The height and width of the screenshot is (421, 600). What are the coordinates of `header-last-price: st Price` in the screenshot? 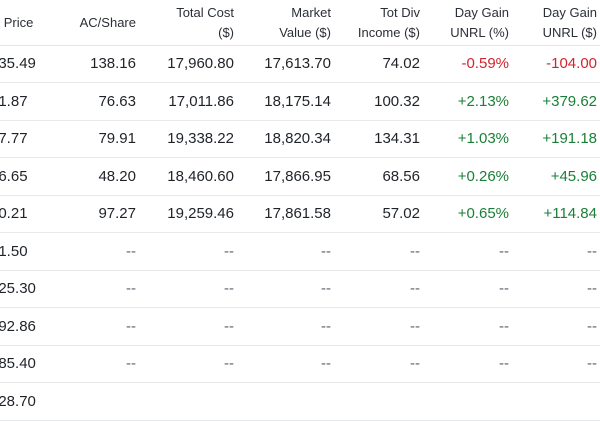 It's located at (24, 23).